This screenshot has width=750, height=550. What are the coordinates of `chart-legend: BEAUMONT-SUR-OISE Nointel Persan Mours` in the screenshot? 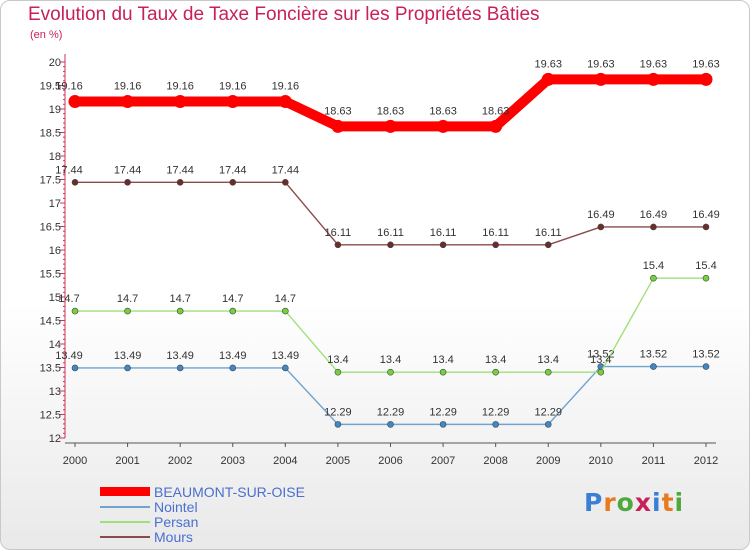 It's located at (202, 514).